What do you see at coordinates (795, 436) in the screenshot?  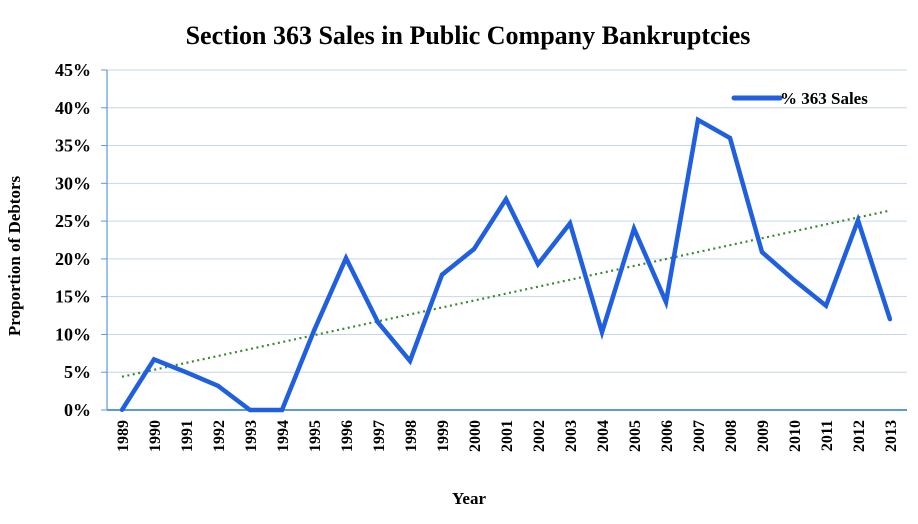 I see `x-tick-label: 2010` at bounding box center [795, 436].